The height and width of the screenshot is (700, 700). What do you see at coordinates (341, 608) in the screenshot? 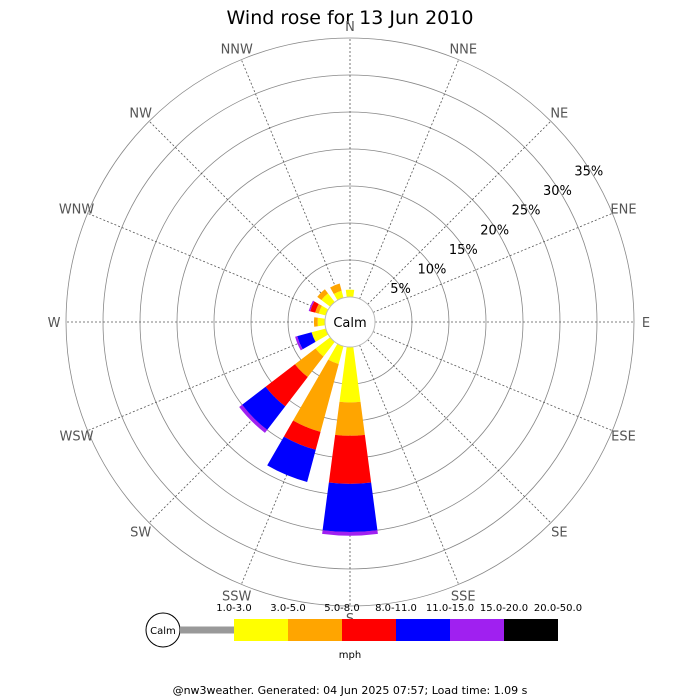
I see `legend-label-3: 5.0-8.0` at bounding box center [341, 608].